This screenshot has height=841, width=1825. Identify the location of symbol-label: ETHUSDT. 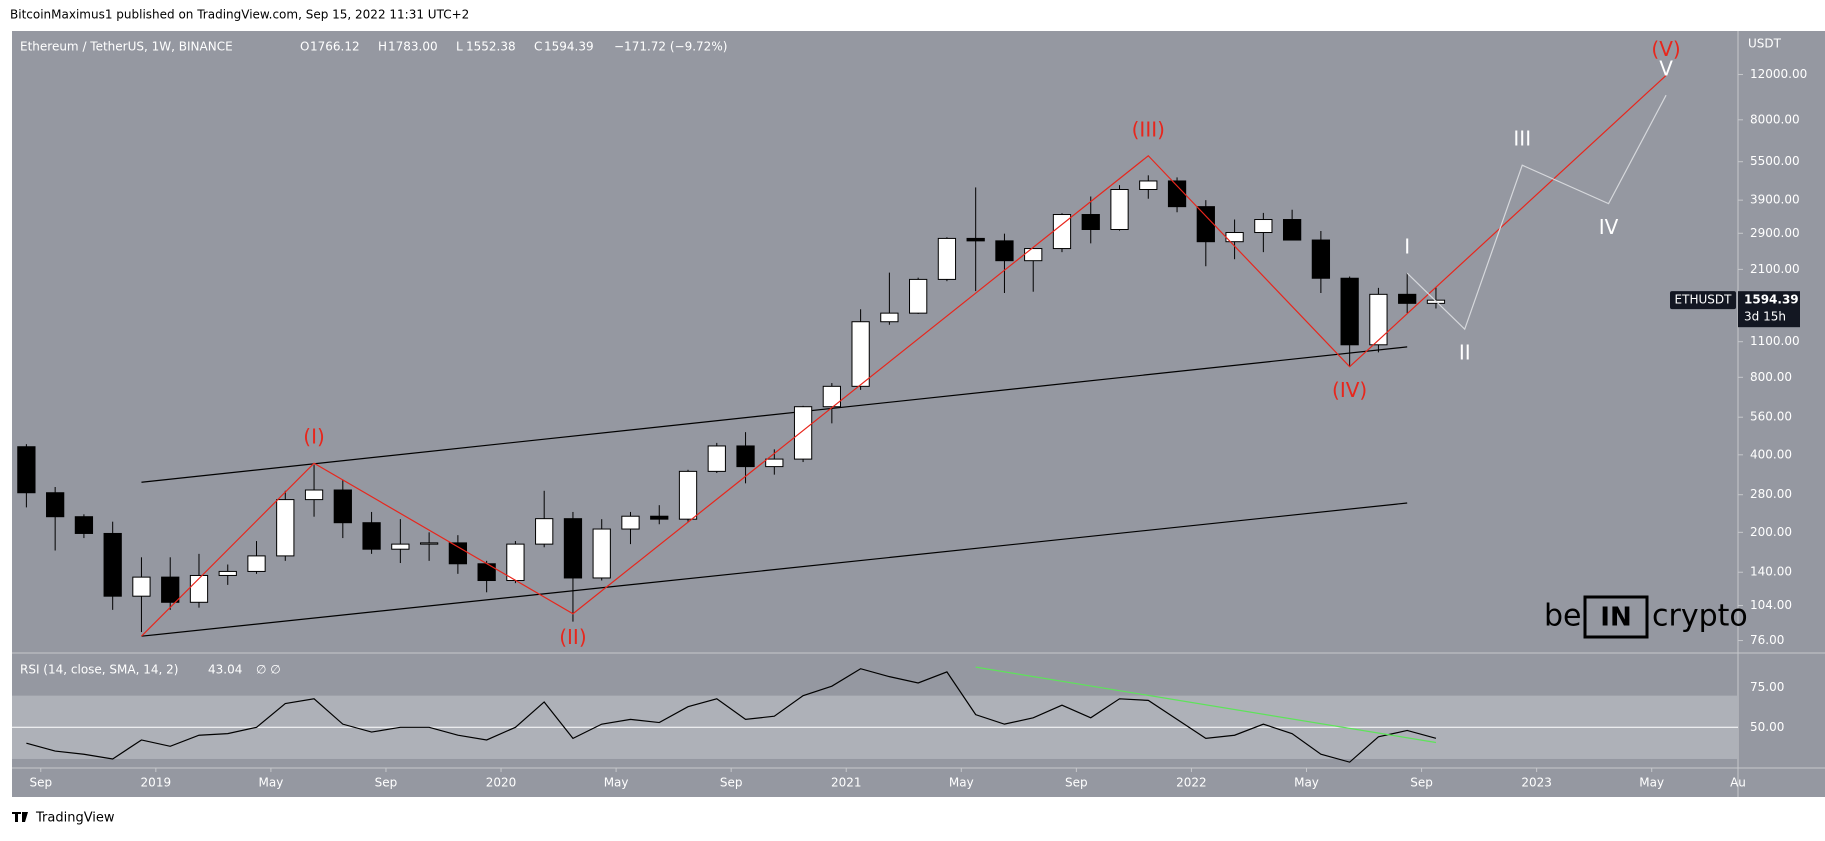
(1704, 300).